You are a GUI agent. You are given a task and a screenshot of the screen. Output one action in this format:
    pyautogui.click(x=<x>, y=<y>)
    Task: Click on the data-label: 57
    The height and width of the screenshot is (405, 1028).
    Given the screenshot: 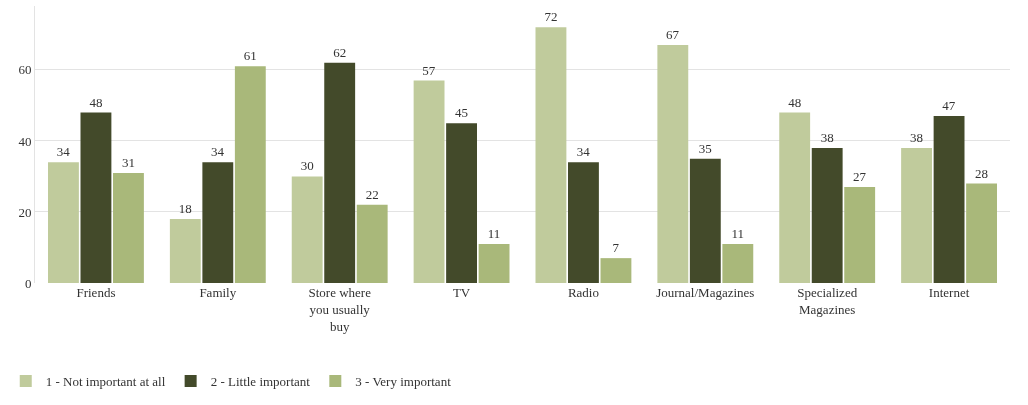 What is the action you would take?
    pyautogui.click(x=429, y=70)
    